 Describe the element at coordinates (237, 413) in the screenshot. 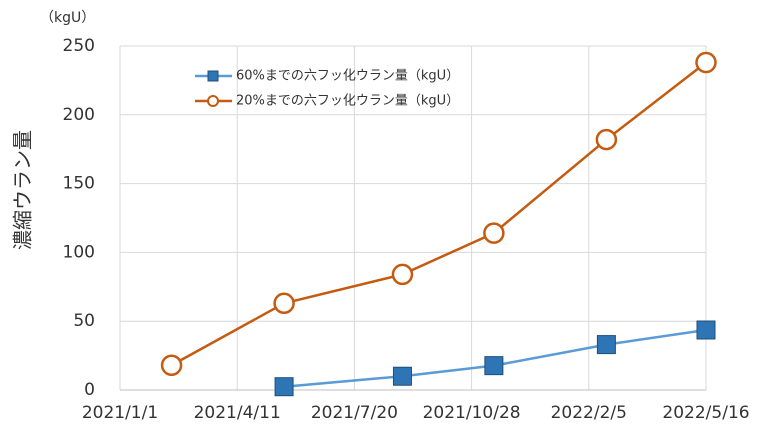

I see `x-tick-label: 2021/4/11` at that location.